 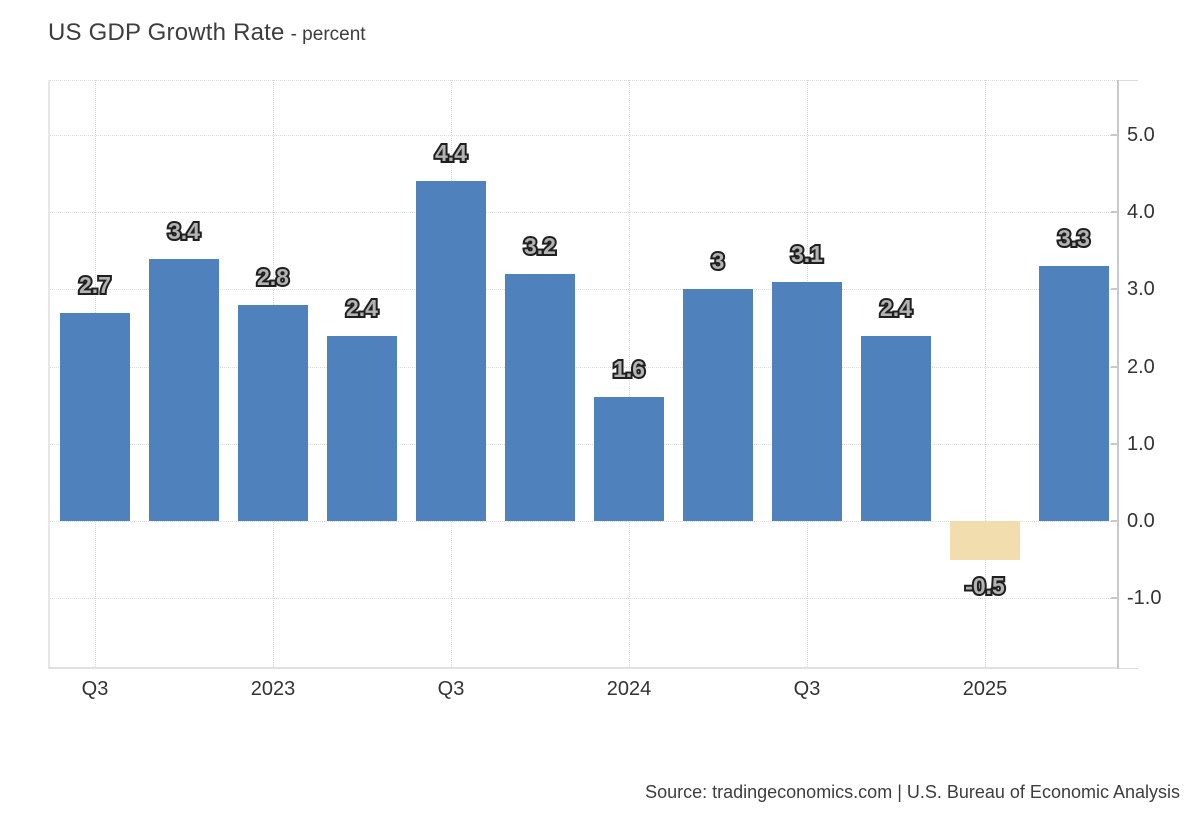 What do you see at coordinates (583, 668) in the screenshot?
I see `x-axis-line` at bounding box center [583, 668].